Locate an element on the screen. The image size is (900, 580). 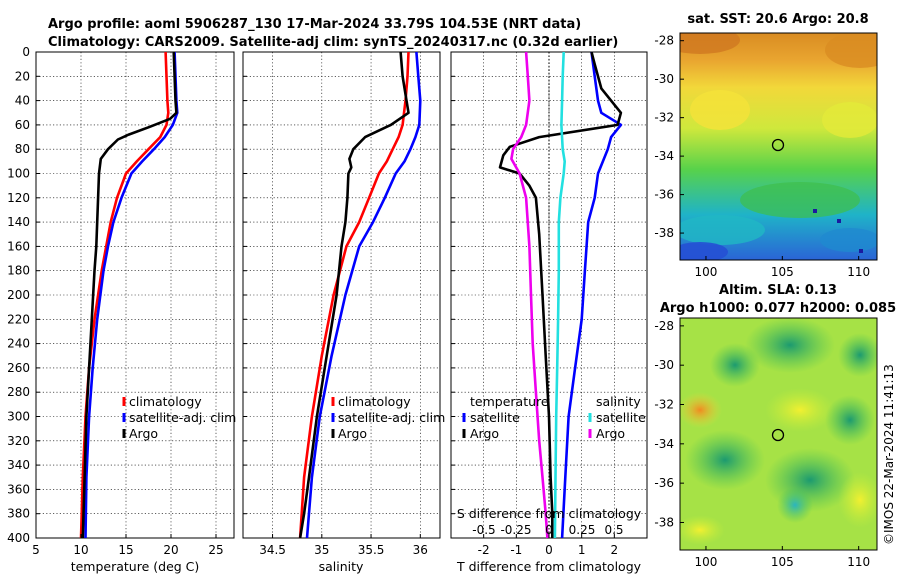
x-tick-label: 0 is located at coordinates (549, 550).